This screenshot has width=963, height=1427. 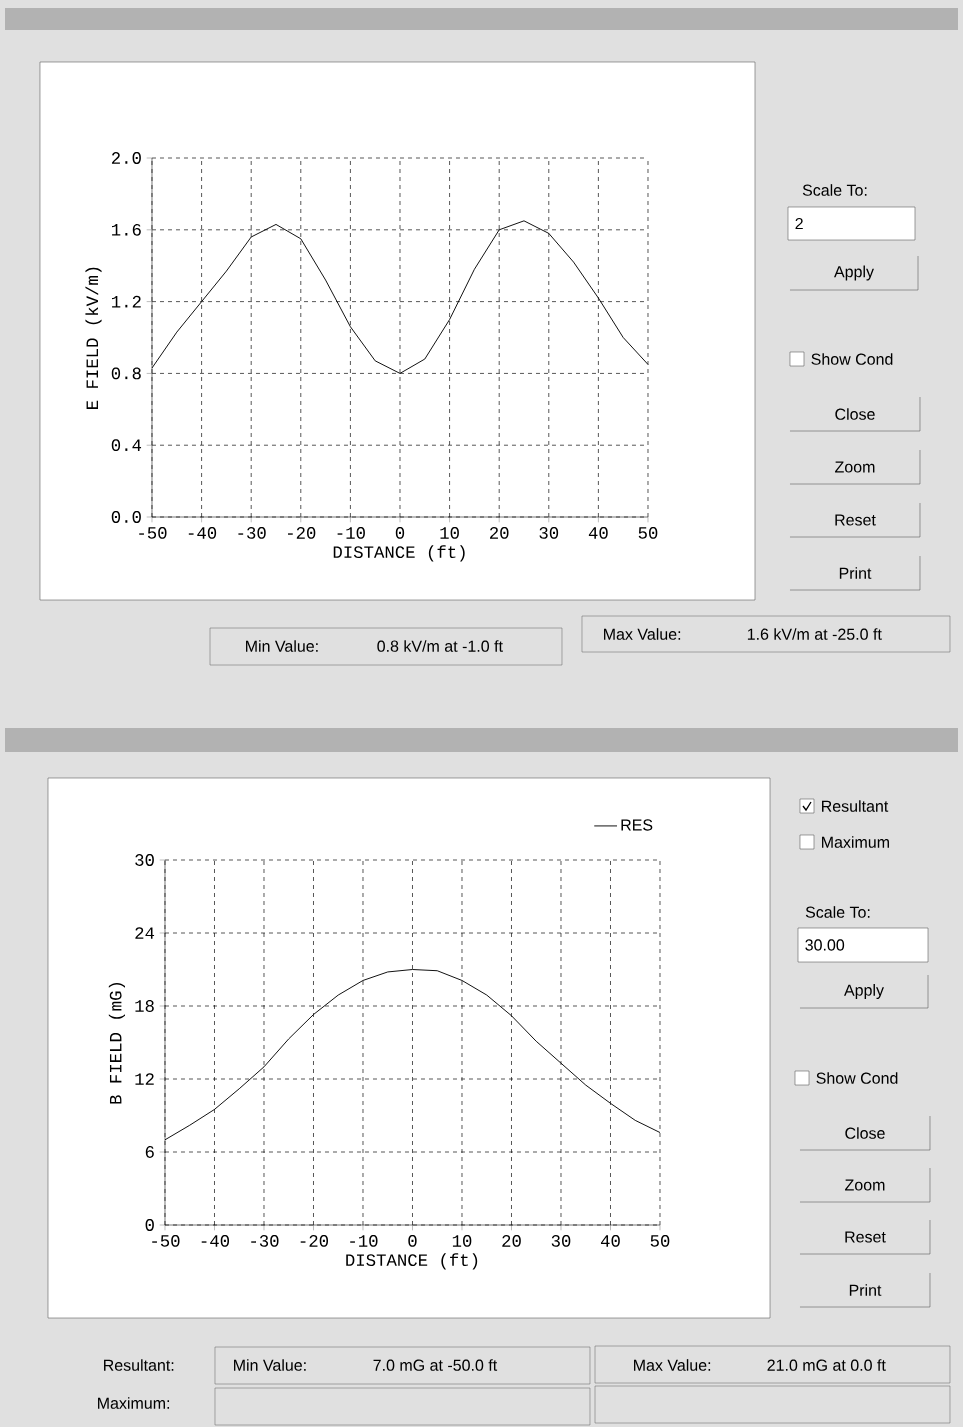 What do you see at coordinates (126, 158) in the screenshot?
I see `y-tick-label: 2.0` at bounding box center [126, 158].